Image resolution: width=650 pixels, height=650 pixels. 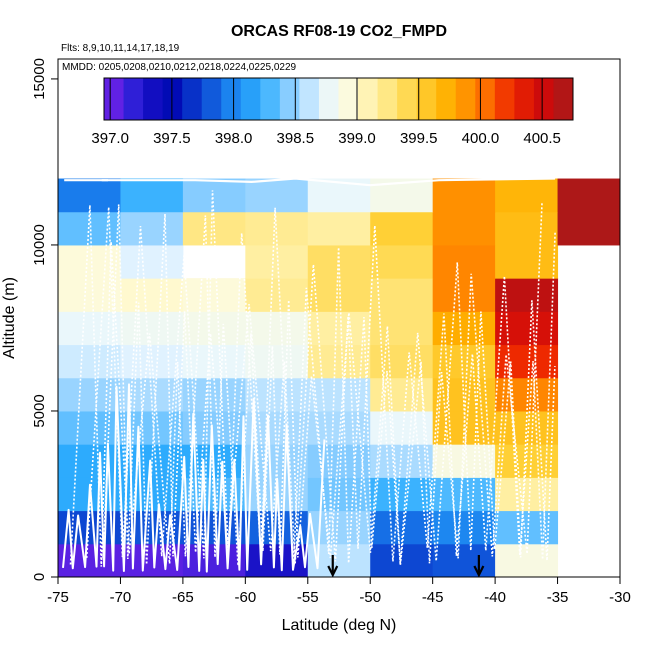 What do you see at coordinates (121, 597) in the screenshot?
I see `x-tick-label: -70` at bounding box center [121, 597].